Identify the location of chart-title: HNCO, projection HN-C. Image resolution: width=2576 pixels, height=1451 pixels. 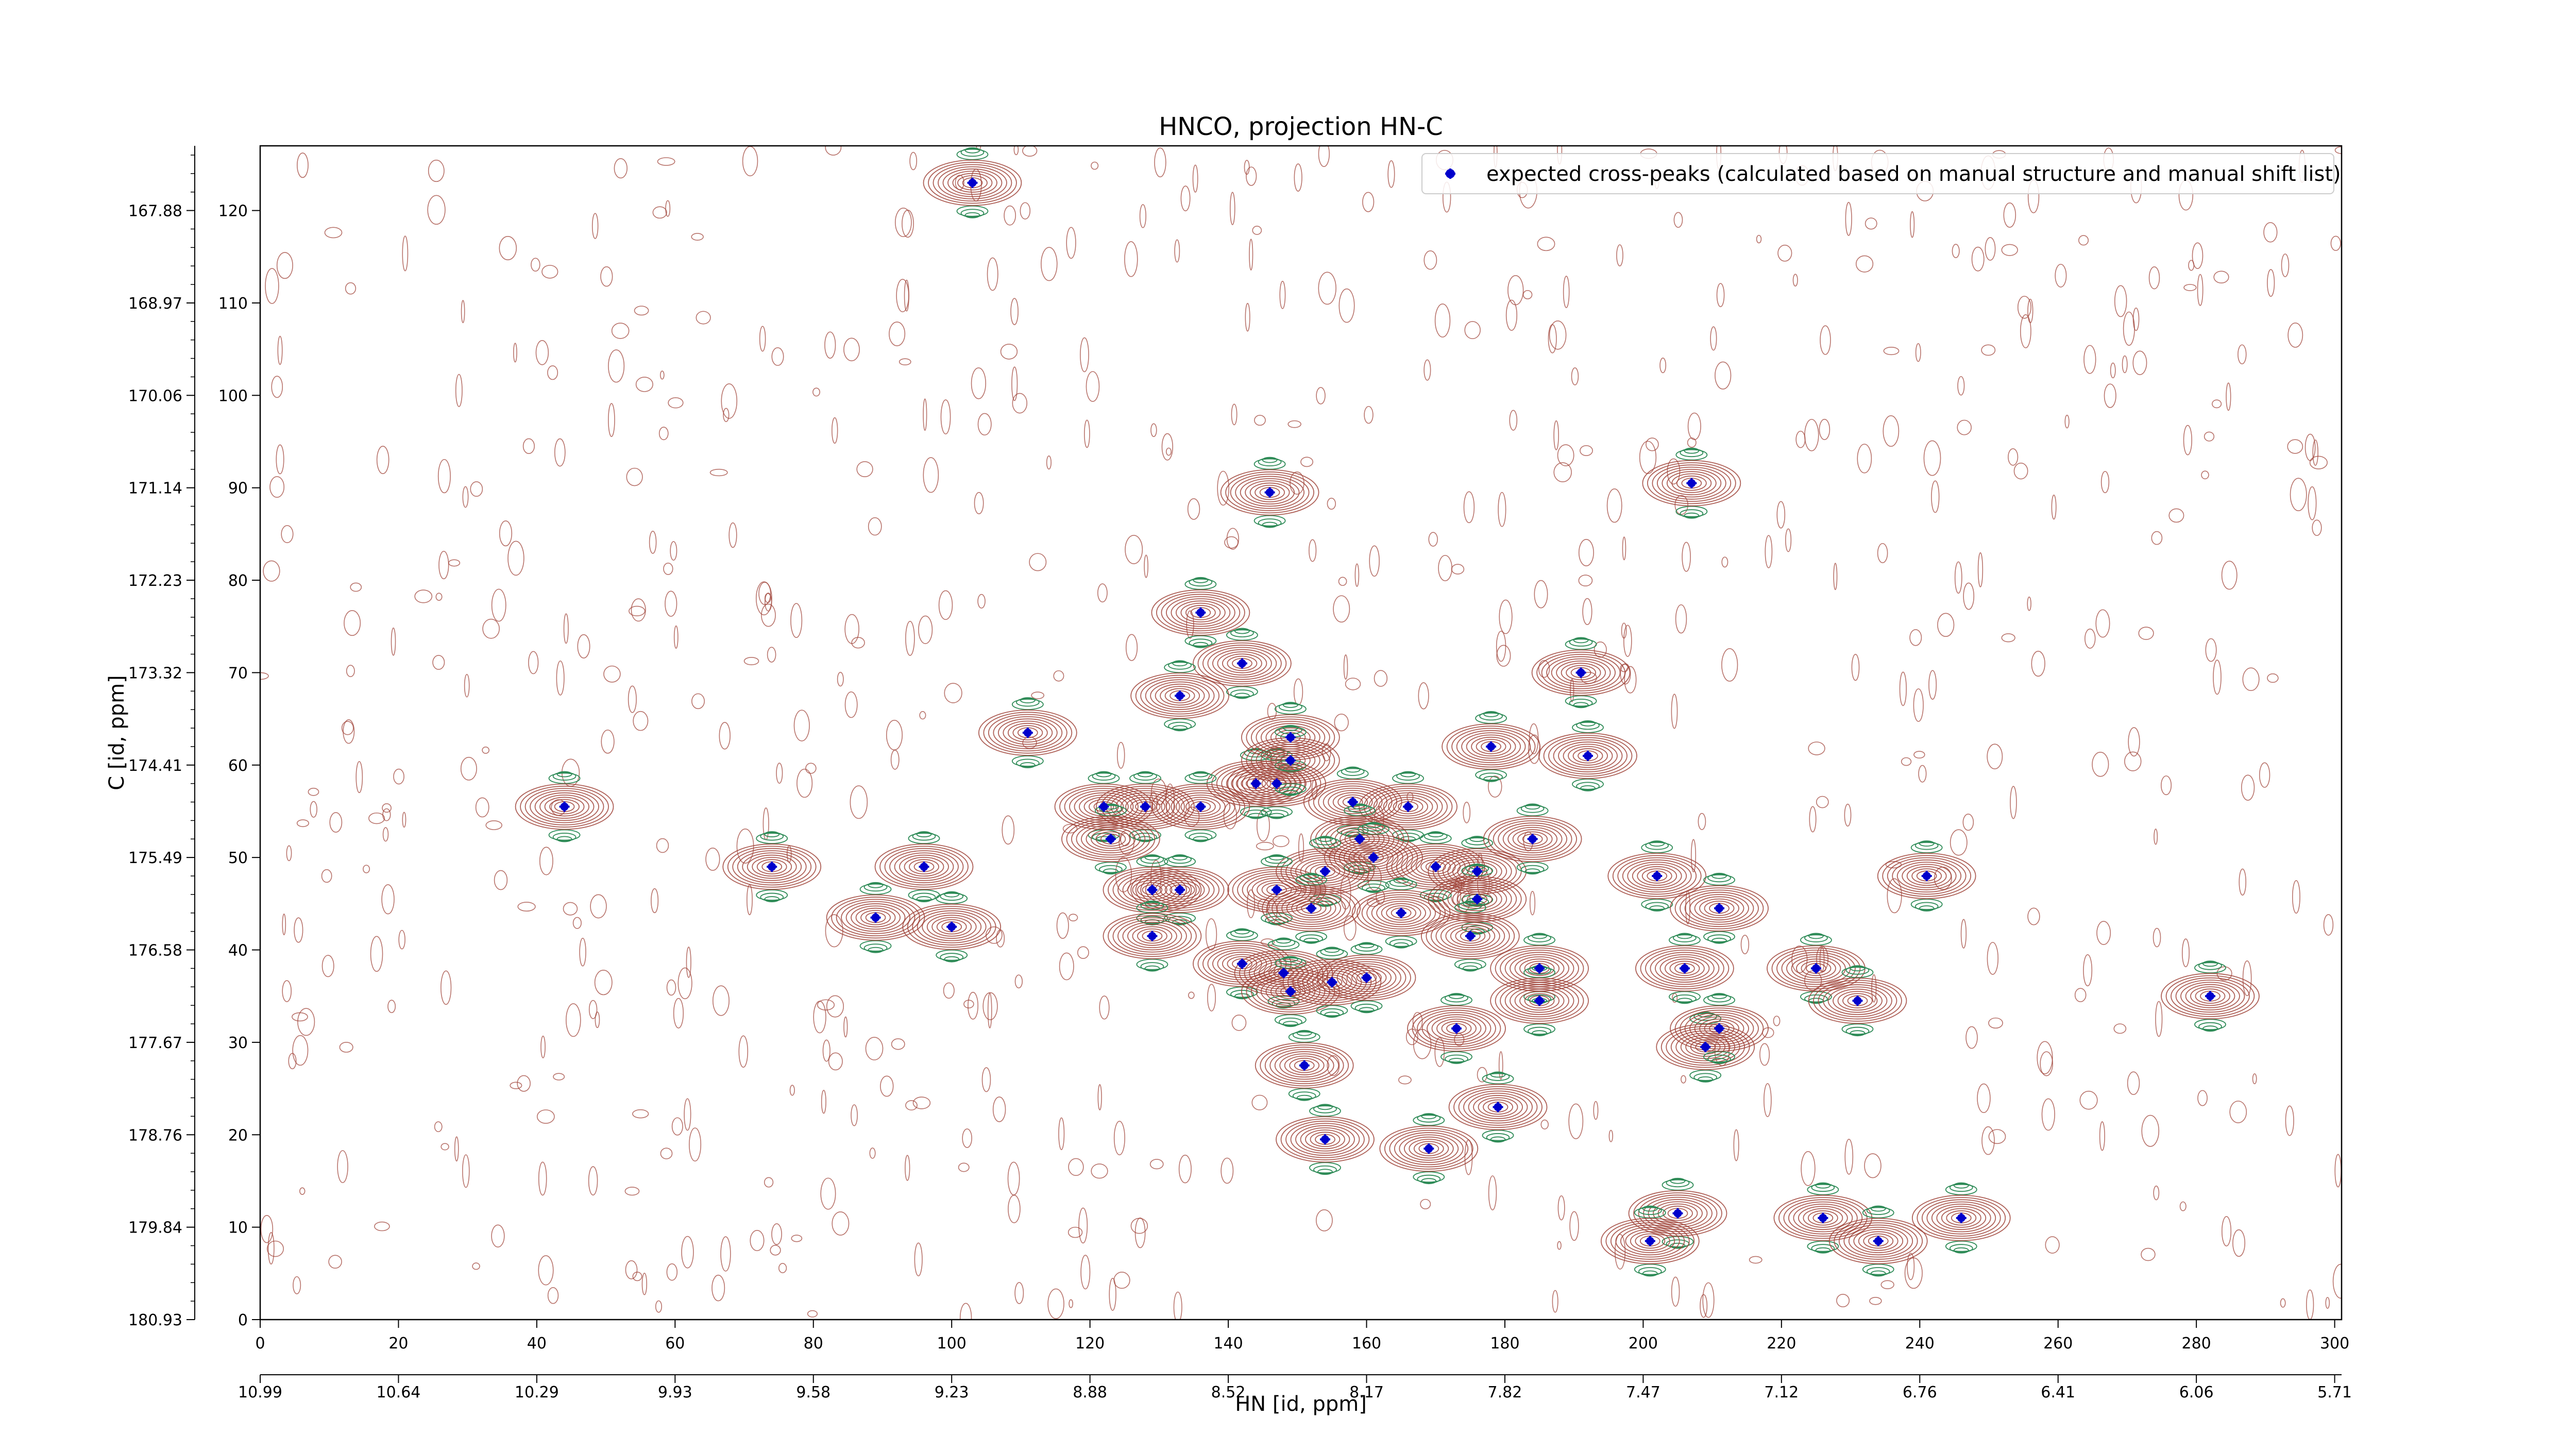
(1301, 126).